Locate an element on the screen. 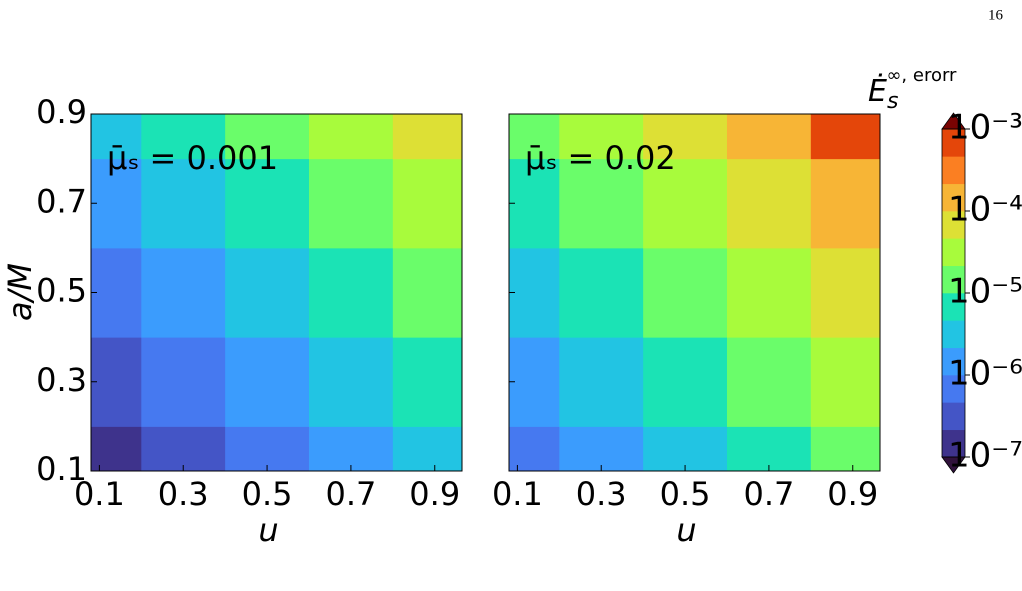  panel-annotation: μ̄ₛ = 0.001 is located at coordinates (192, 158).